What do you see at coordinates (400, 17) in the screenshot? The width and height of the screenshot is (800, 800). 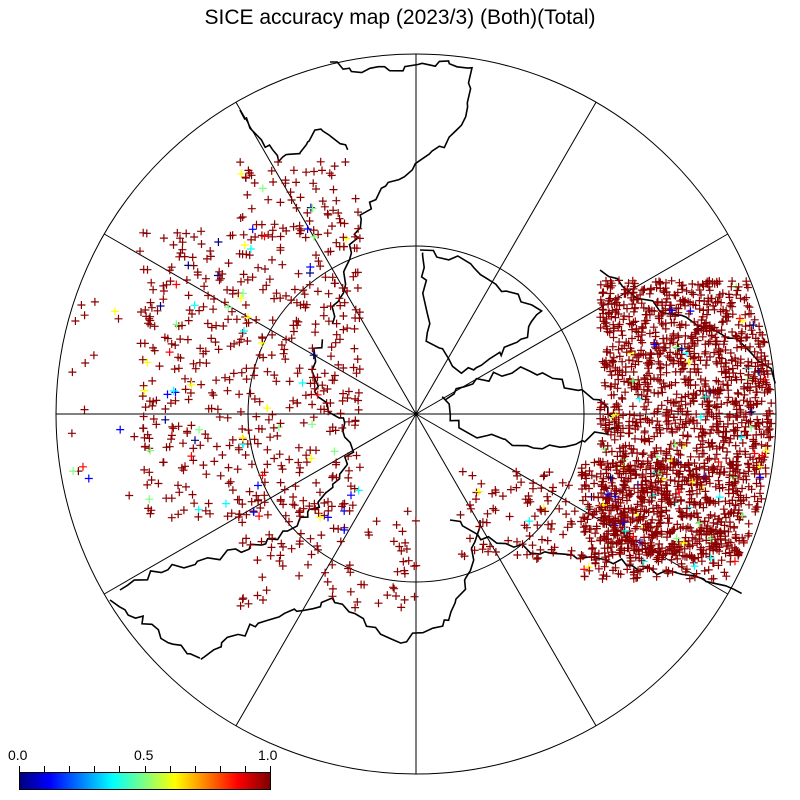 I see `map-title: SICE accuracy map (2023/3) (Both)(Total)` at bounding box center [400, 17].